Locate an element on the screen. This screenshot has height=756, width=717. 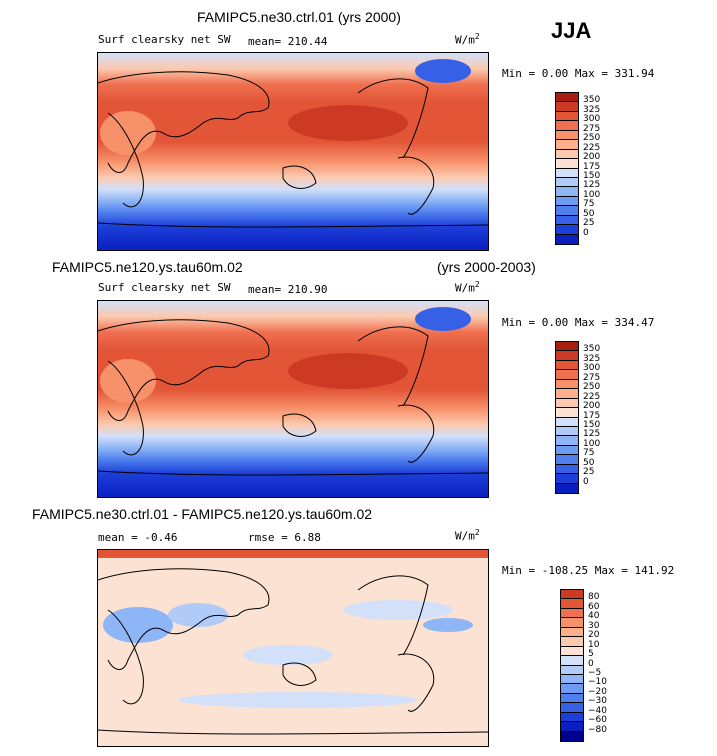
panel2-variable: Surf clearsky net SW is located at coordinates (164, 287).